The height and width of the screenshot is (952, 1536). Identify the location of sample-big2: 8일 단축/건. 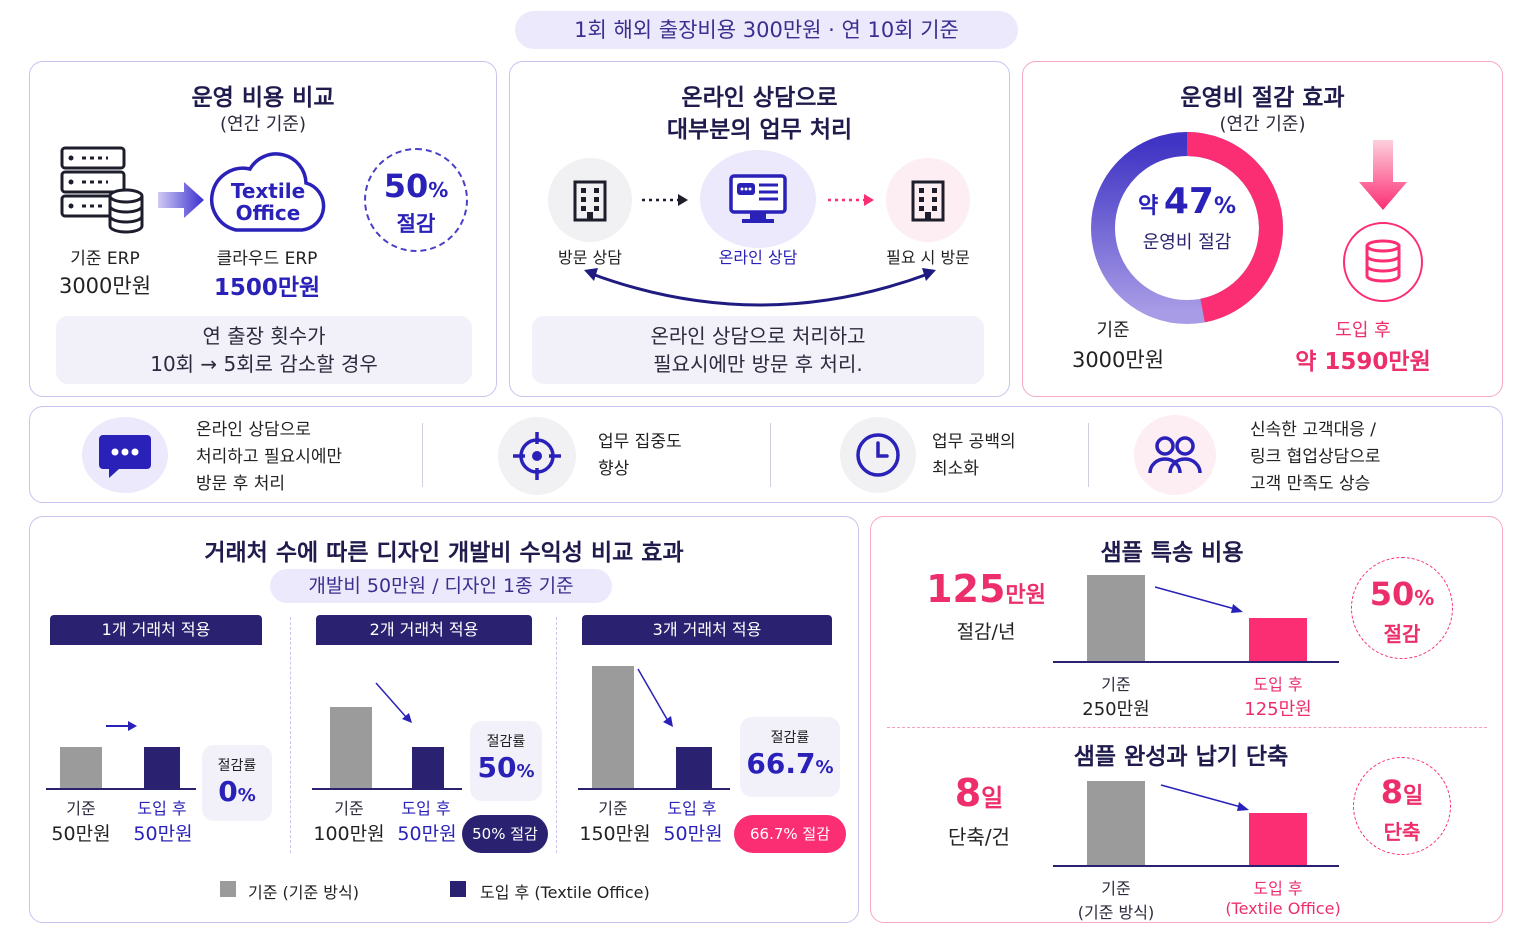
(979, 810).